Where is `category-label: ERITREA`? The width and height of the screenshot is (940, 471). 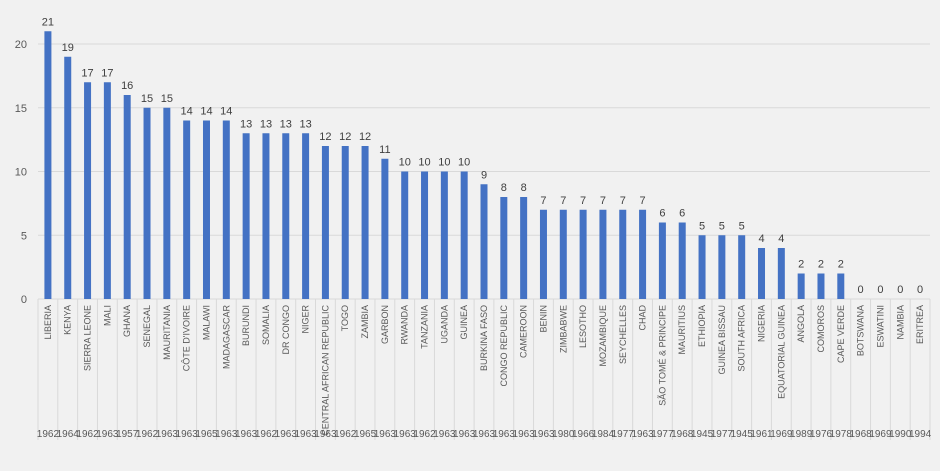 category-label: ERITREA is located at coordinates (920, 324).